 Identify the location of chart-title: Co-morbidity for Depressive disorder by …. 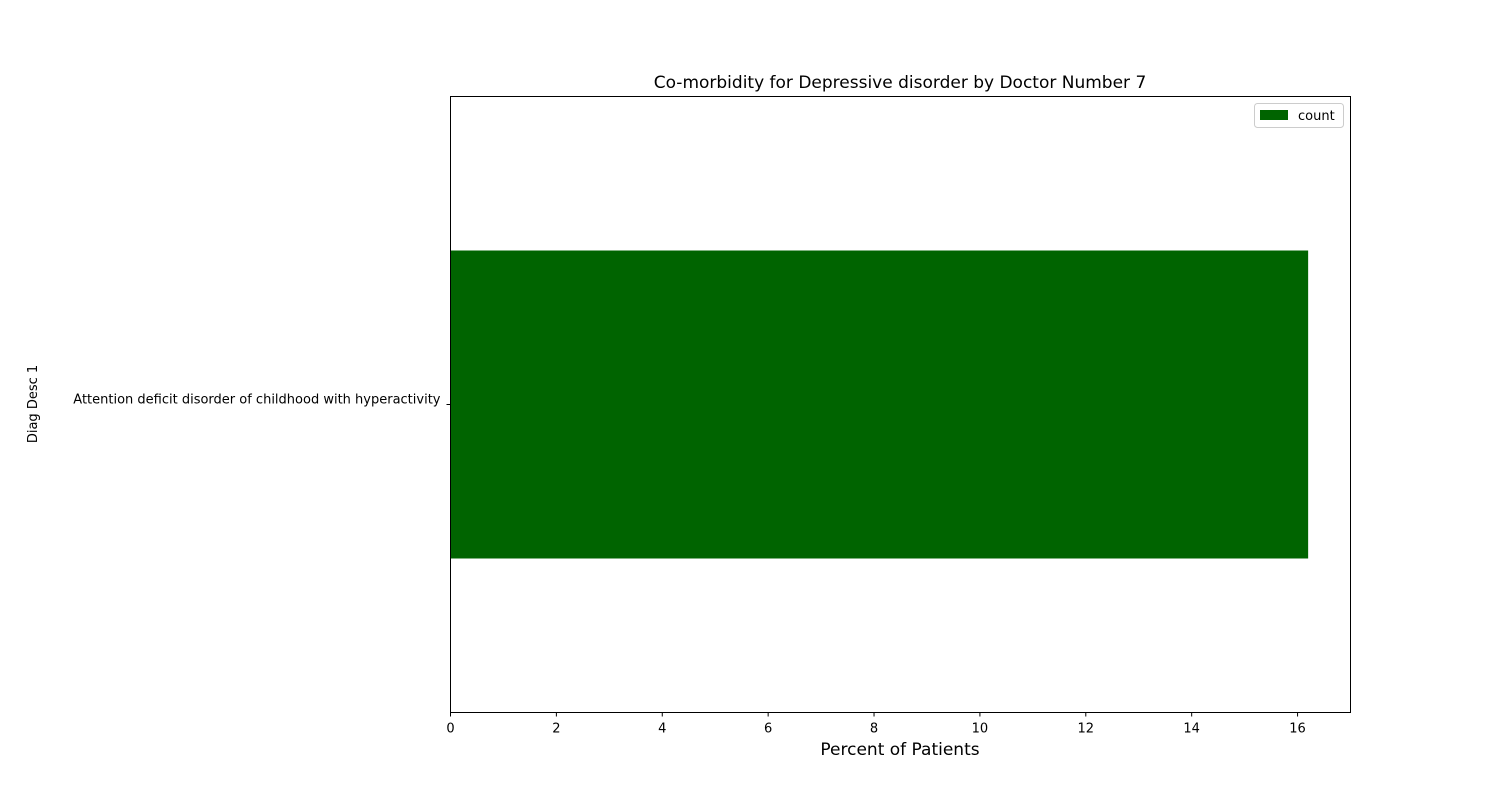
(900, 83).